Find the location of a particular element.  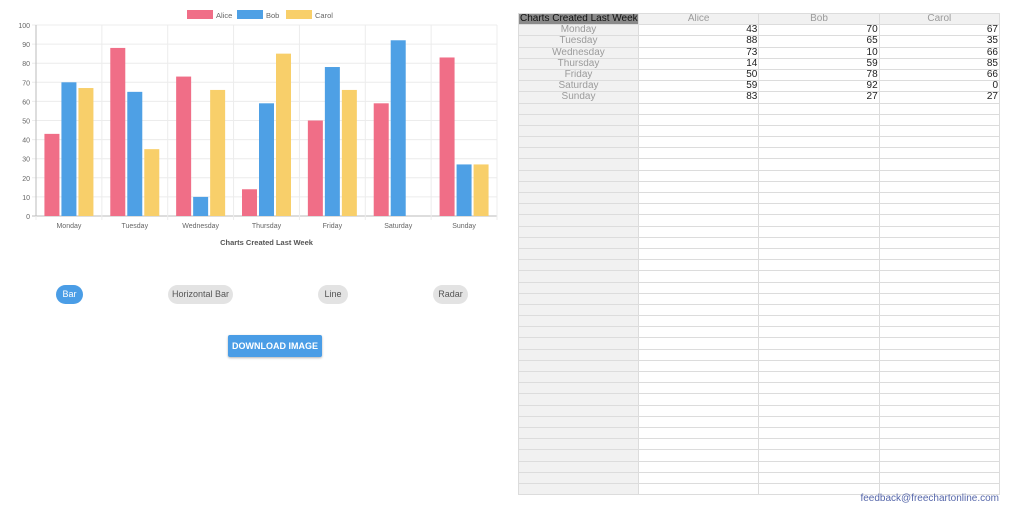

grid-cell: 66 is located at coordinates (939, 75).